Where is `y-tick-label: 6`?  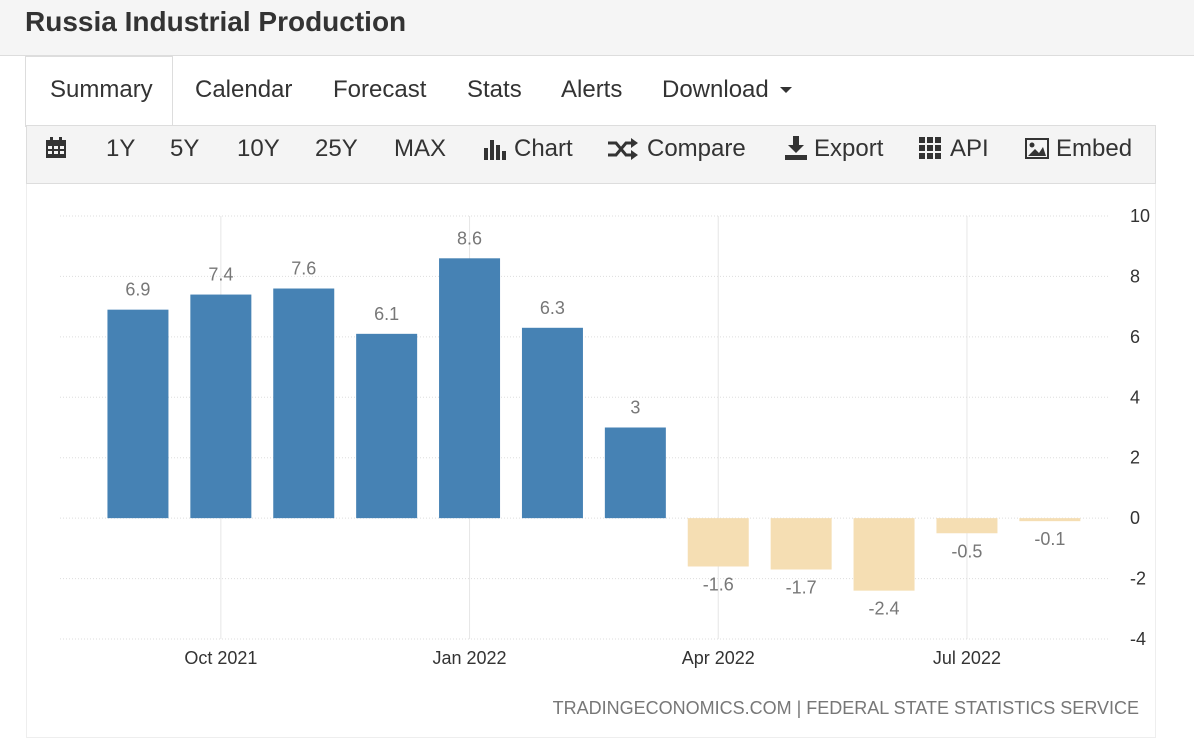 y-tick-label: 6 is located at coordinates (1135, 337).